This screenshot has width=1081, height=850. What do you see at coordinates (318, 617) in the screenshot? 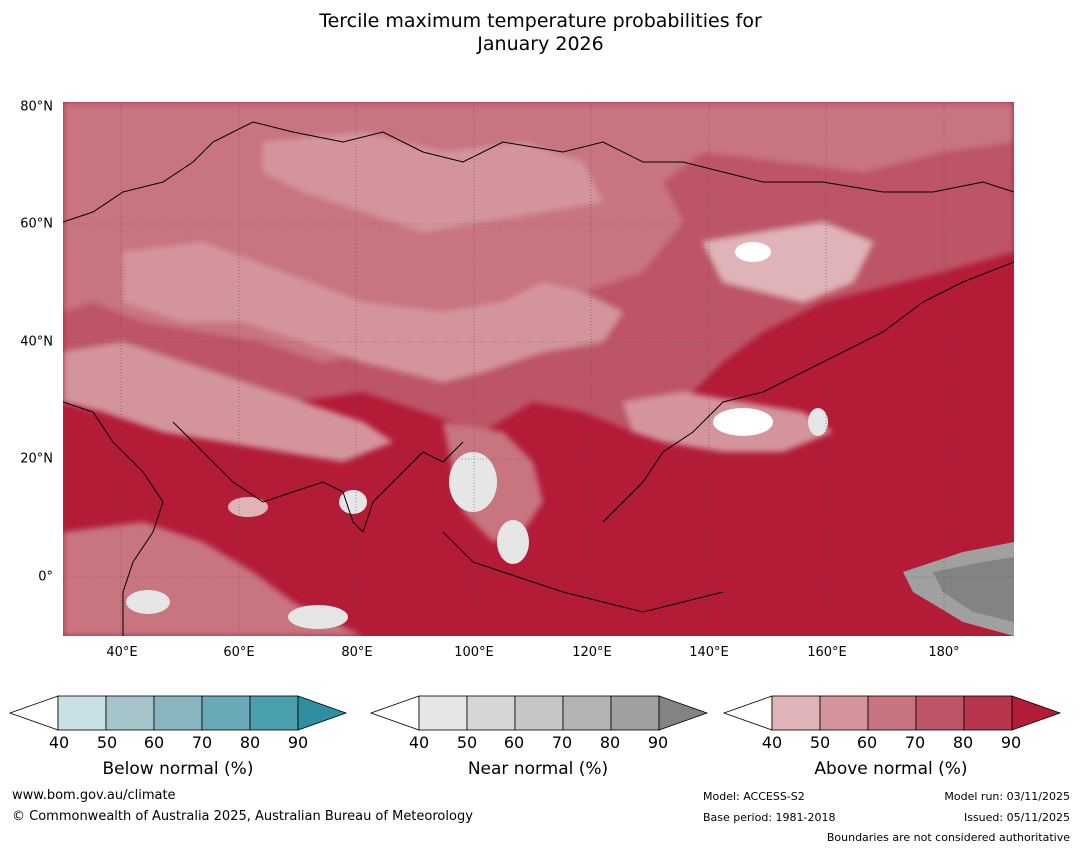
I see `patch-near-normal-indian-ocean` at bounding box center [318, 617].